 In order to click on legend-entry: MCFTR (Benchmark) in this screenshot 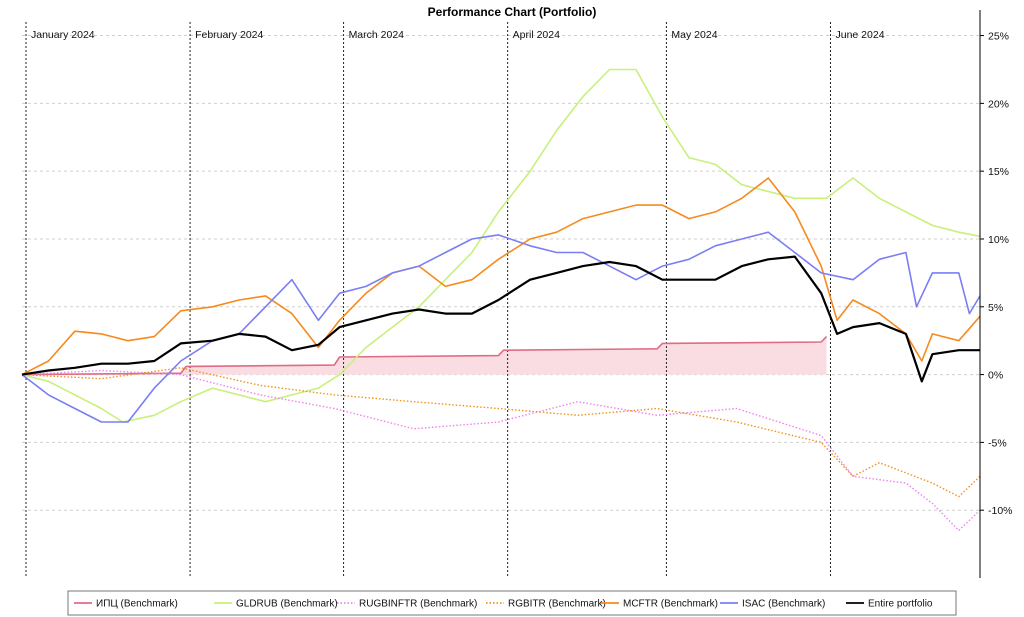, I will do `click(670, 604)`.